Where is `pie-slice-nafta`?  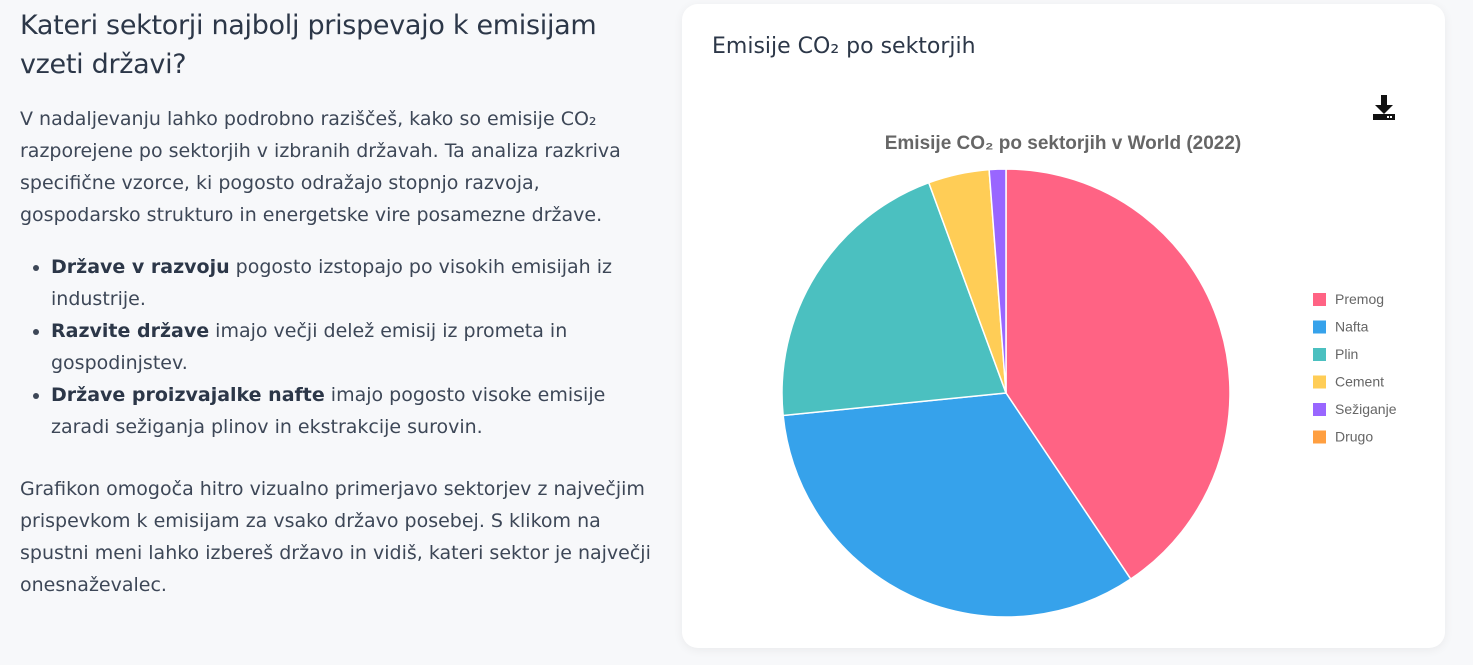 pie-slice-nafta is located at coordinates (957, 505).